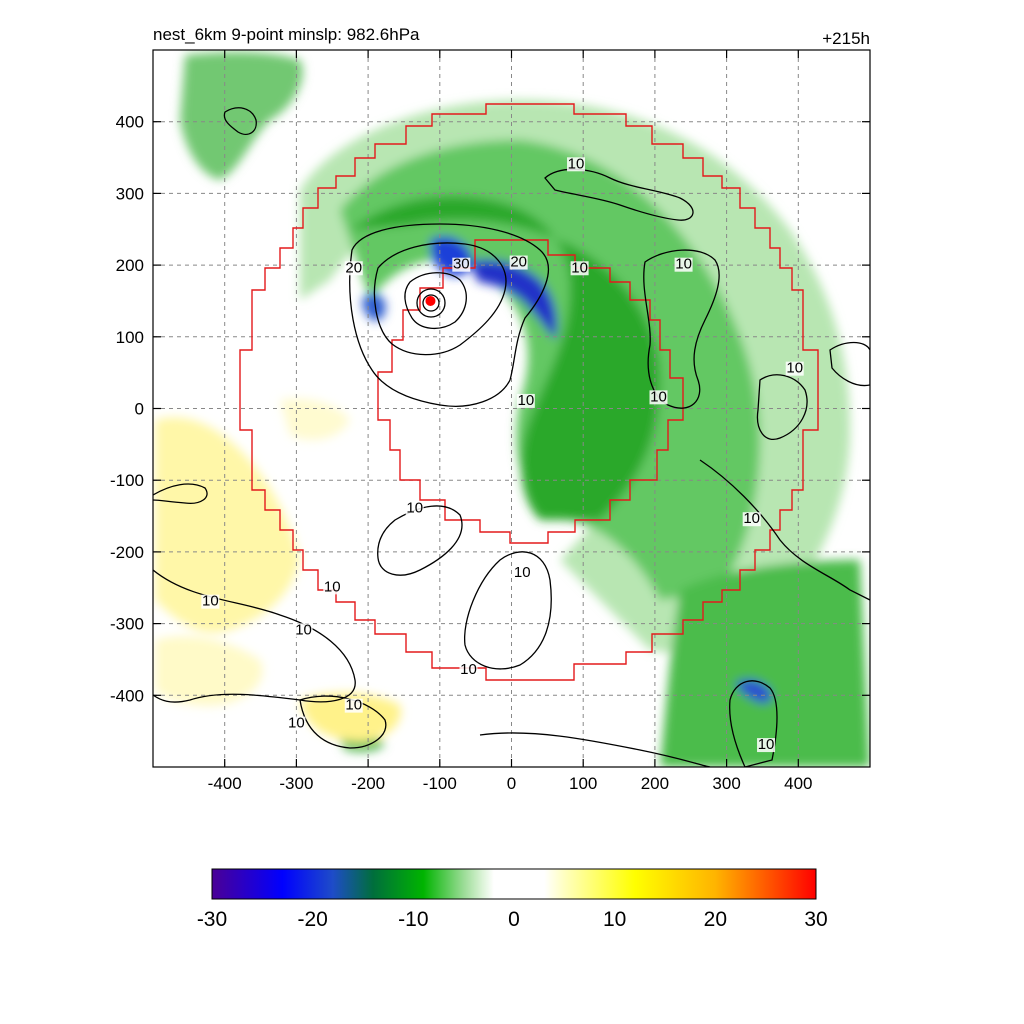 This screenshot has width=1024, height=1024. I want to click on x-tick-label: -200, so click(368, 783).